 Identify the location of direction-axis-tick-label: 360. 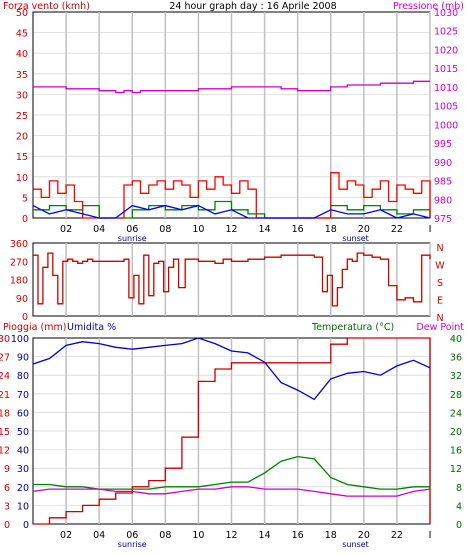
(19, 244).